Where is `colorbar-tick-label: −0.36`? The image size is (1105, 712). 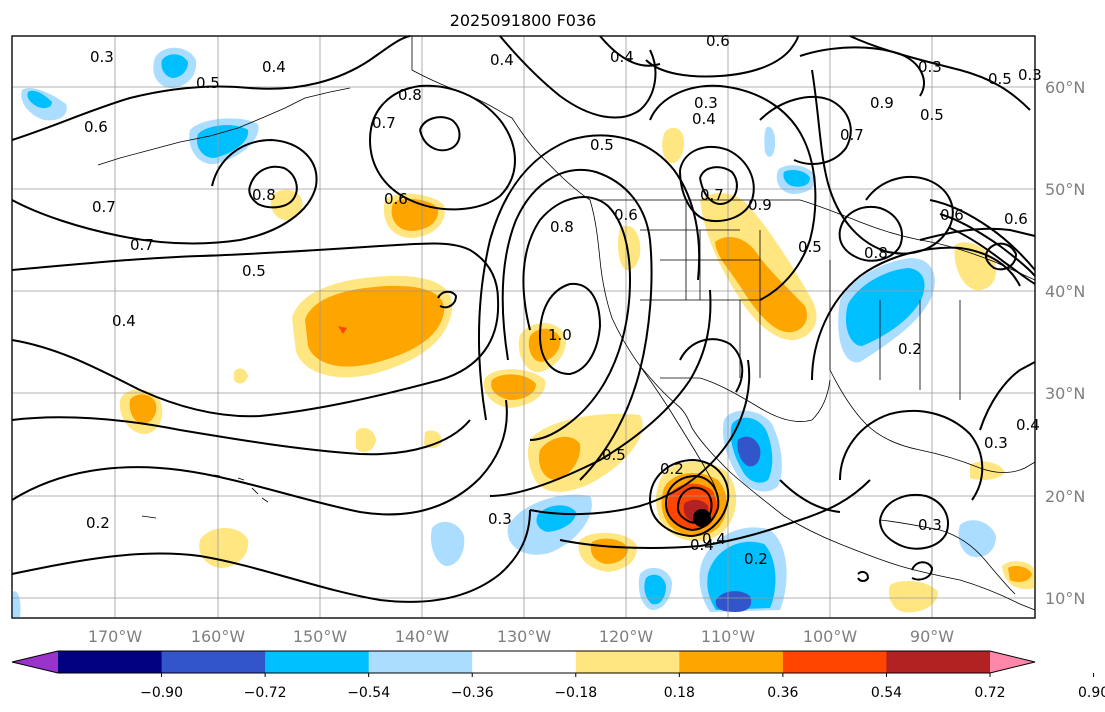
colorbar-tick-label: −0.36 is located at coordinates (472, 693).